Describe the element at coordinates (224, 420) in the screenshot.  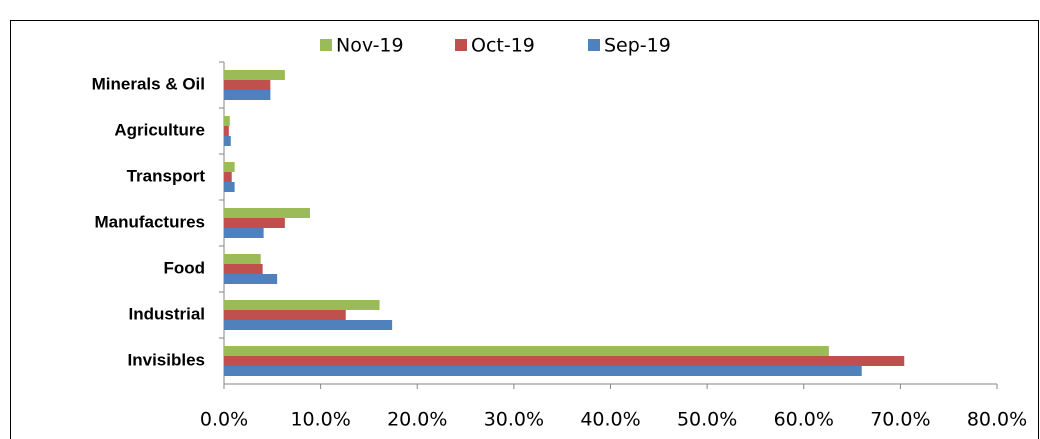
I see `x-tick-label: 0.0%` at that location.